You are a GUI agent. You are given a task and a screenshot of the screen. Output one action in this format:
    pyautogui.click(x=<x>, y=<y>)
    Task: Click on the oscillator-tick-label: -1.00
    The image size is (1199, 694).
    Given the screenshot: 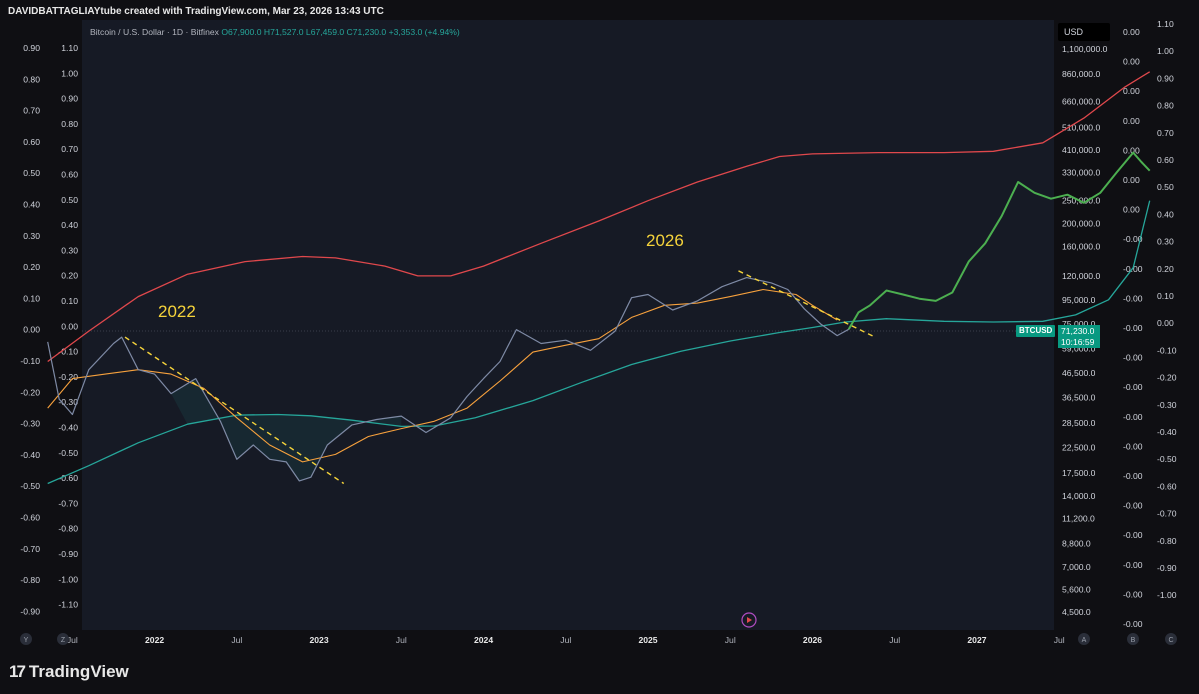 What is the action you would take?
    pyautogui.click(x=1167, y=595)
    